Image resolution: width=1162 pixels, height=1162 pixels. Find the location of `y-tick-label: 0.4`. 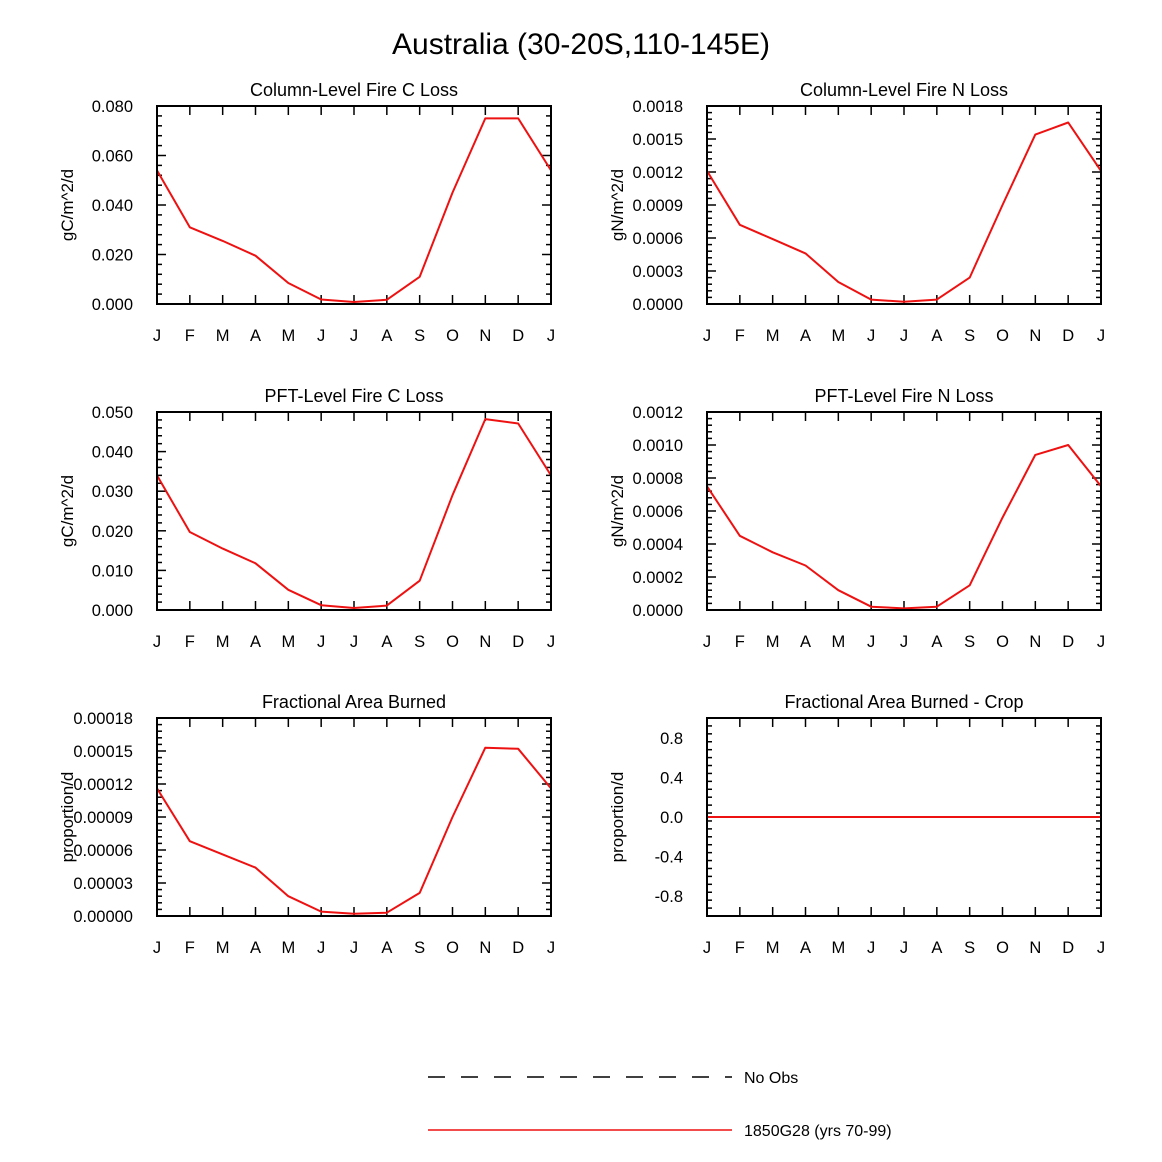

y-tick-label: 0.4 is located at coordinates (671, 778).